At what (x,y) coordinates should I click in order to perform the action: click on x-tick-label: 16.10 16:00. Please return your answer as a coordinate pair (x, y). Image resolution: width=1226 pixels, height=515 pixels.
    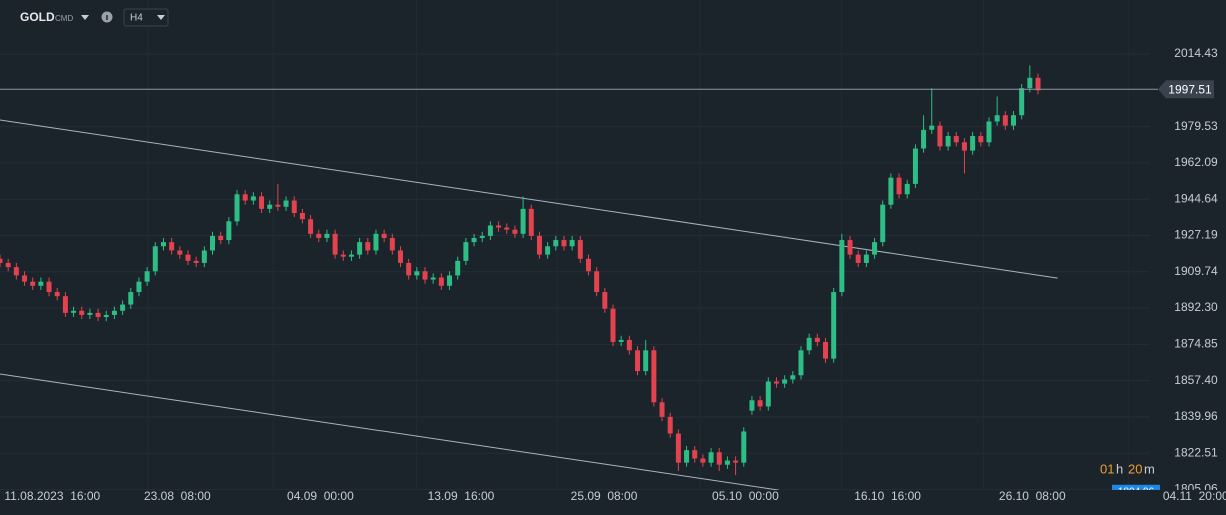
    Looking at the image, I should click on (887, 496).